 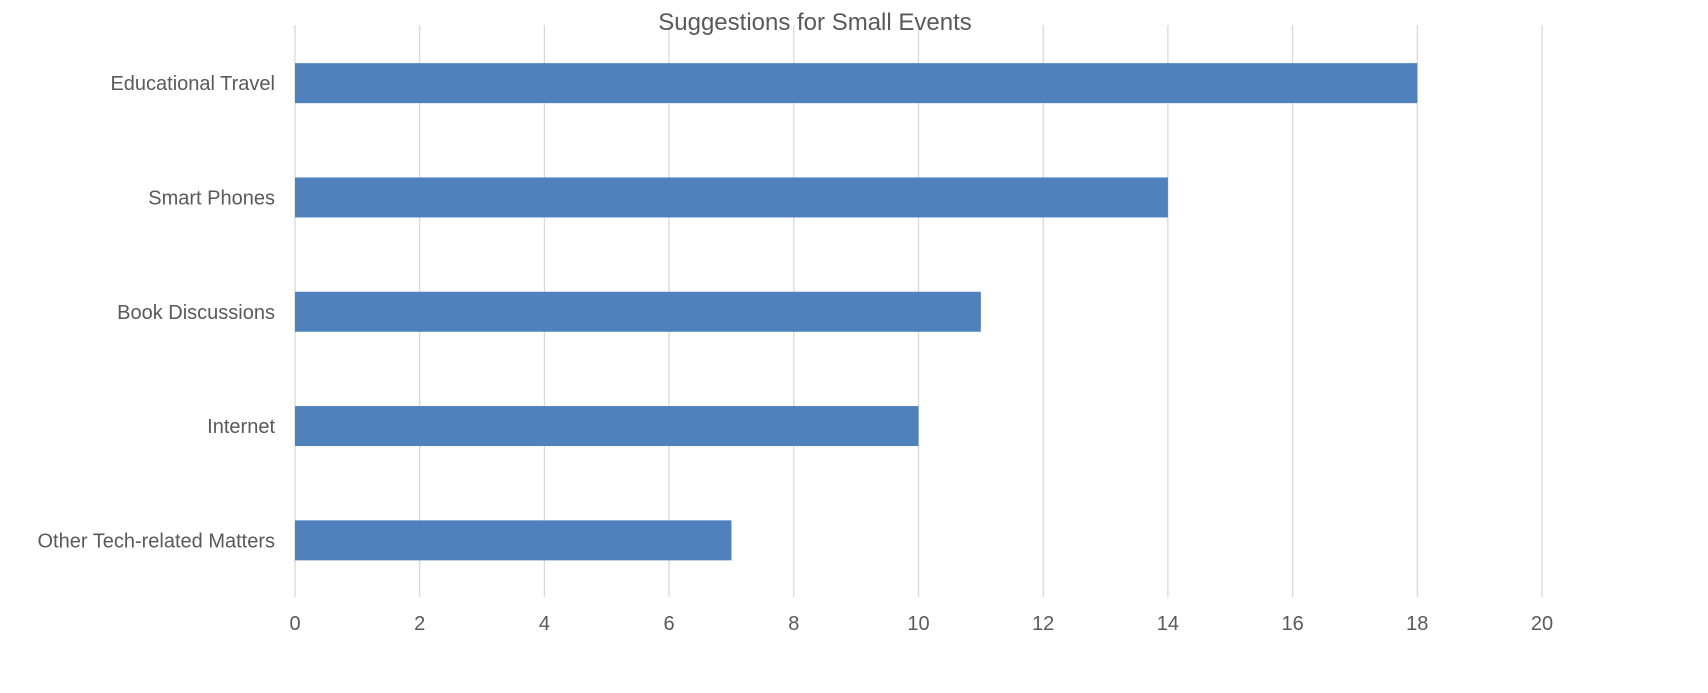 I want to click on category-label-other-tech-related-matters: Other Tech-related Matters, so click(x=156, y=541).